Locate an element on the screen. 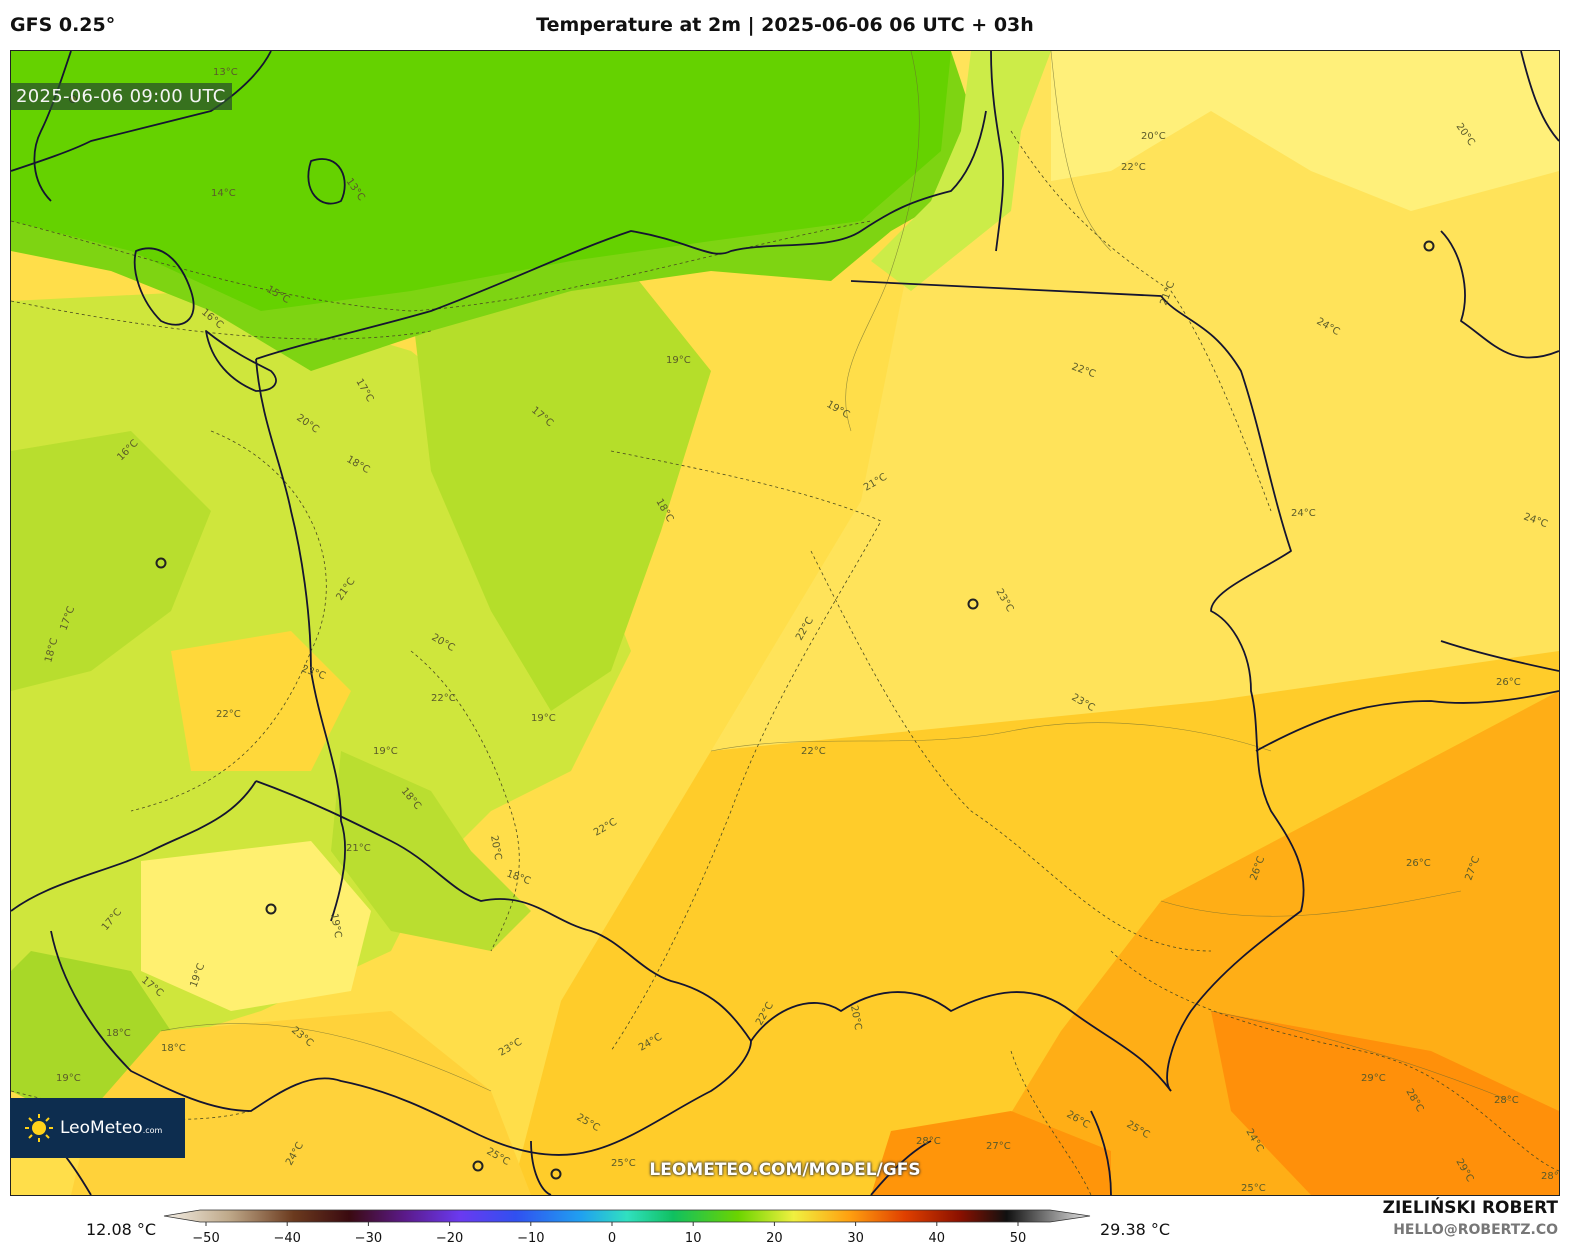 This screenshot has height=1250, width=1570. colorbar-tick-label: −50 is located at coordinates (205, 1238).